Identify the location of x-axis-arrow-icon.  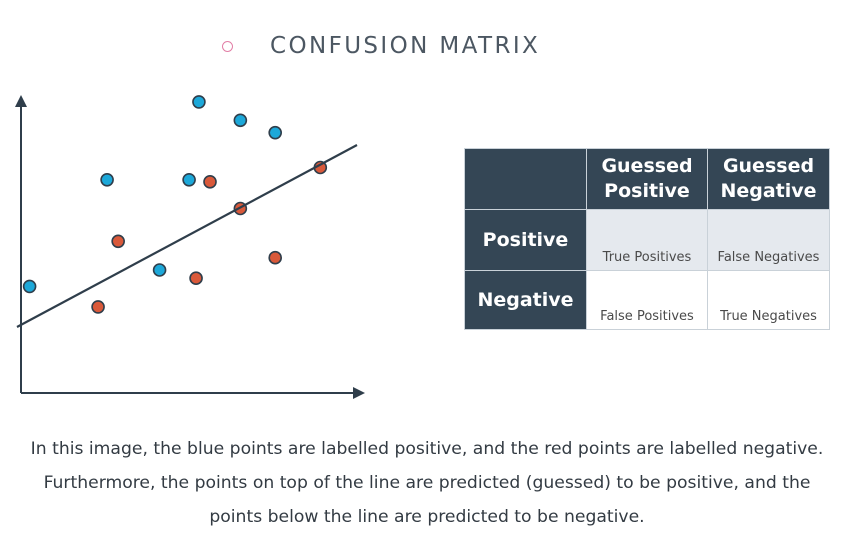
(359, 393).